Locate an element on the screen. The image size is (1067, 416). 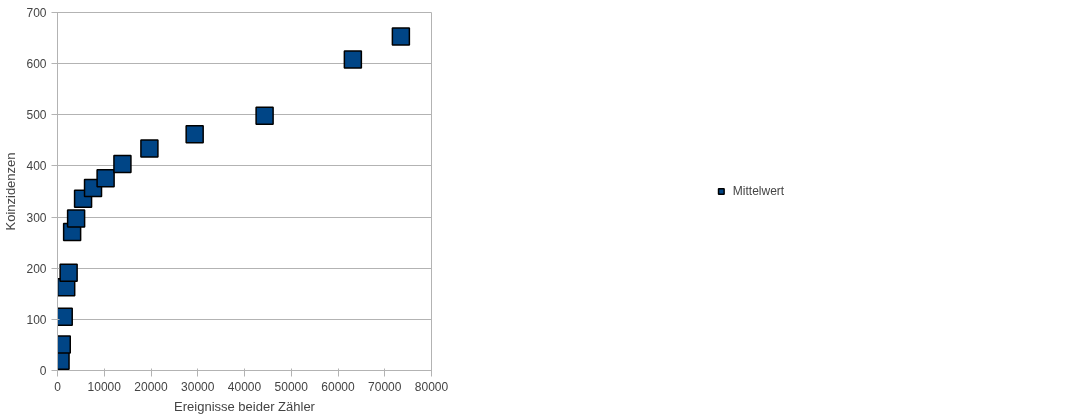
y-tick-label: 300 is located at coordinates (36, 217).